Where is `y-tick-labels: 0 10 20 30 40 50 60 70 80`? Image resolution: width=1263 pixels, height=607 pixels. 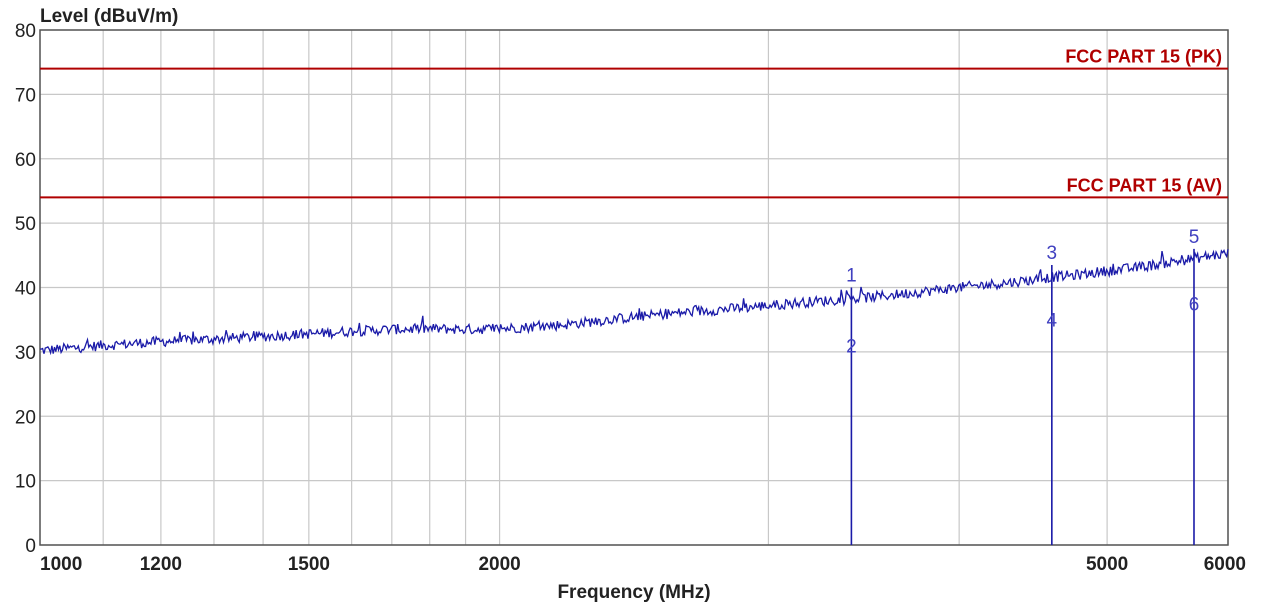 y-tick-labels: 0 10 20 30 40 50 60 70 80 is located at coordinates (25, 289).